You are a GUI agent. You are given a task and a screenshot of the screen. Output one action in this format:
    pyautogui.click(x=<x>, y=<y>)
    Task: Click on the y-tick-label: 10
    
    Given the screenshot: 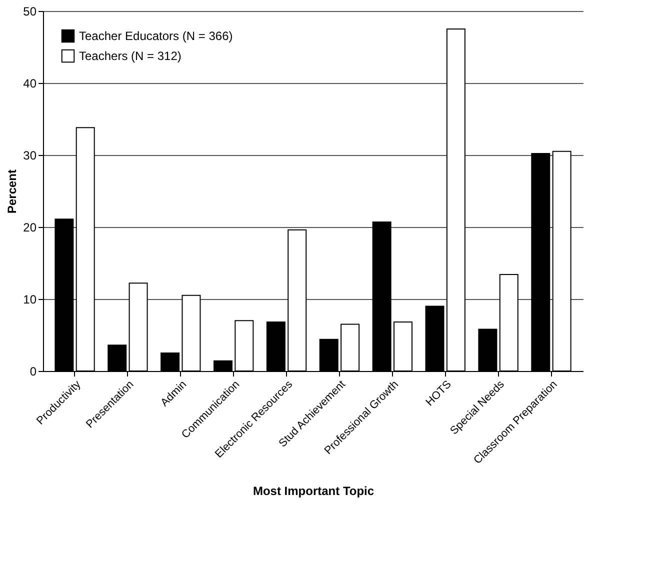 What is the action you would take?
    pyautogui.click(x=30, y=299)
    